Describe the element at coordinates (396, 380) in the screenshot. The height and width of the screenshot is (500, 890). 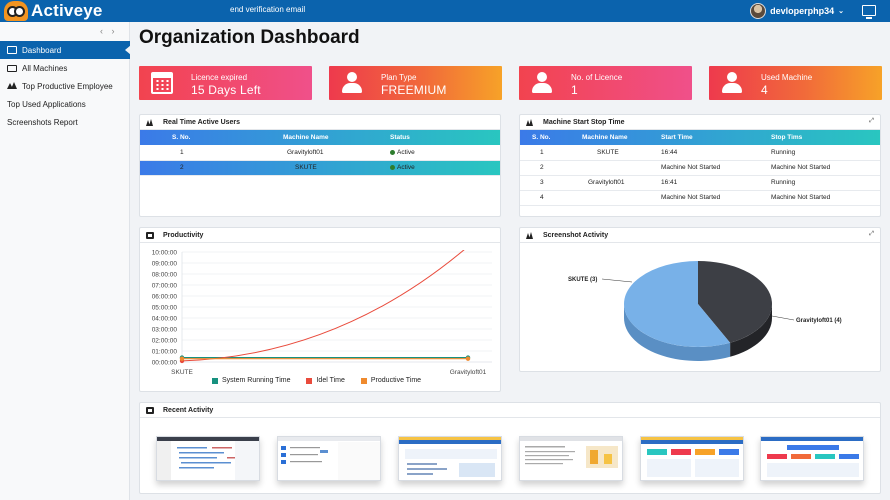
I see `legend-item: Productive Time` at that location.